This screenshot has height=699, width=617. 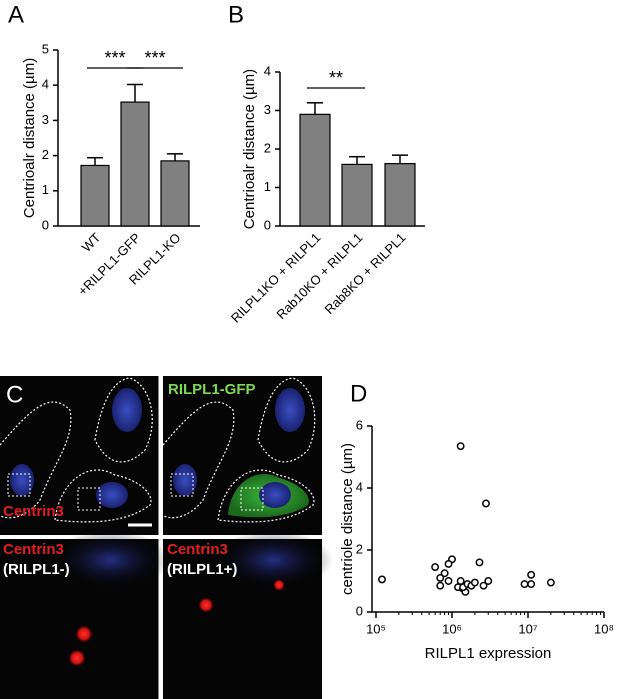 I want to click on x-axis-label: RILPL1 expression, so click(x=488, y=653).